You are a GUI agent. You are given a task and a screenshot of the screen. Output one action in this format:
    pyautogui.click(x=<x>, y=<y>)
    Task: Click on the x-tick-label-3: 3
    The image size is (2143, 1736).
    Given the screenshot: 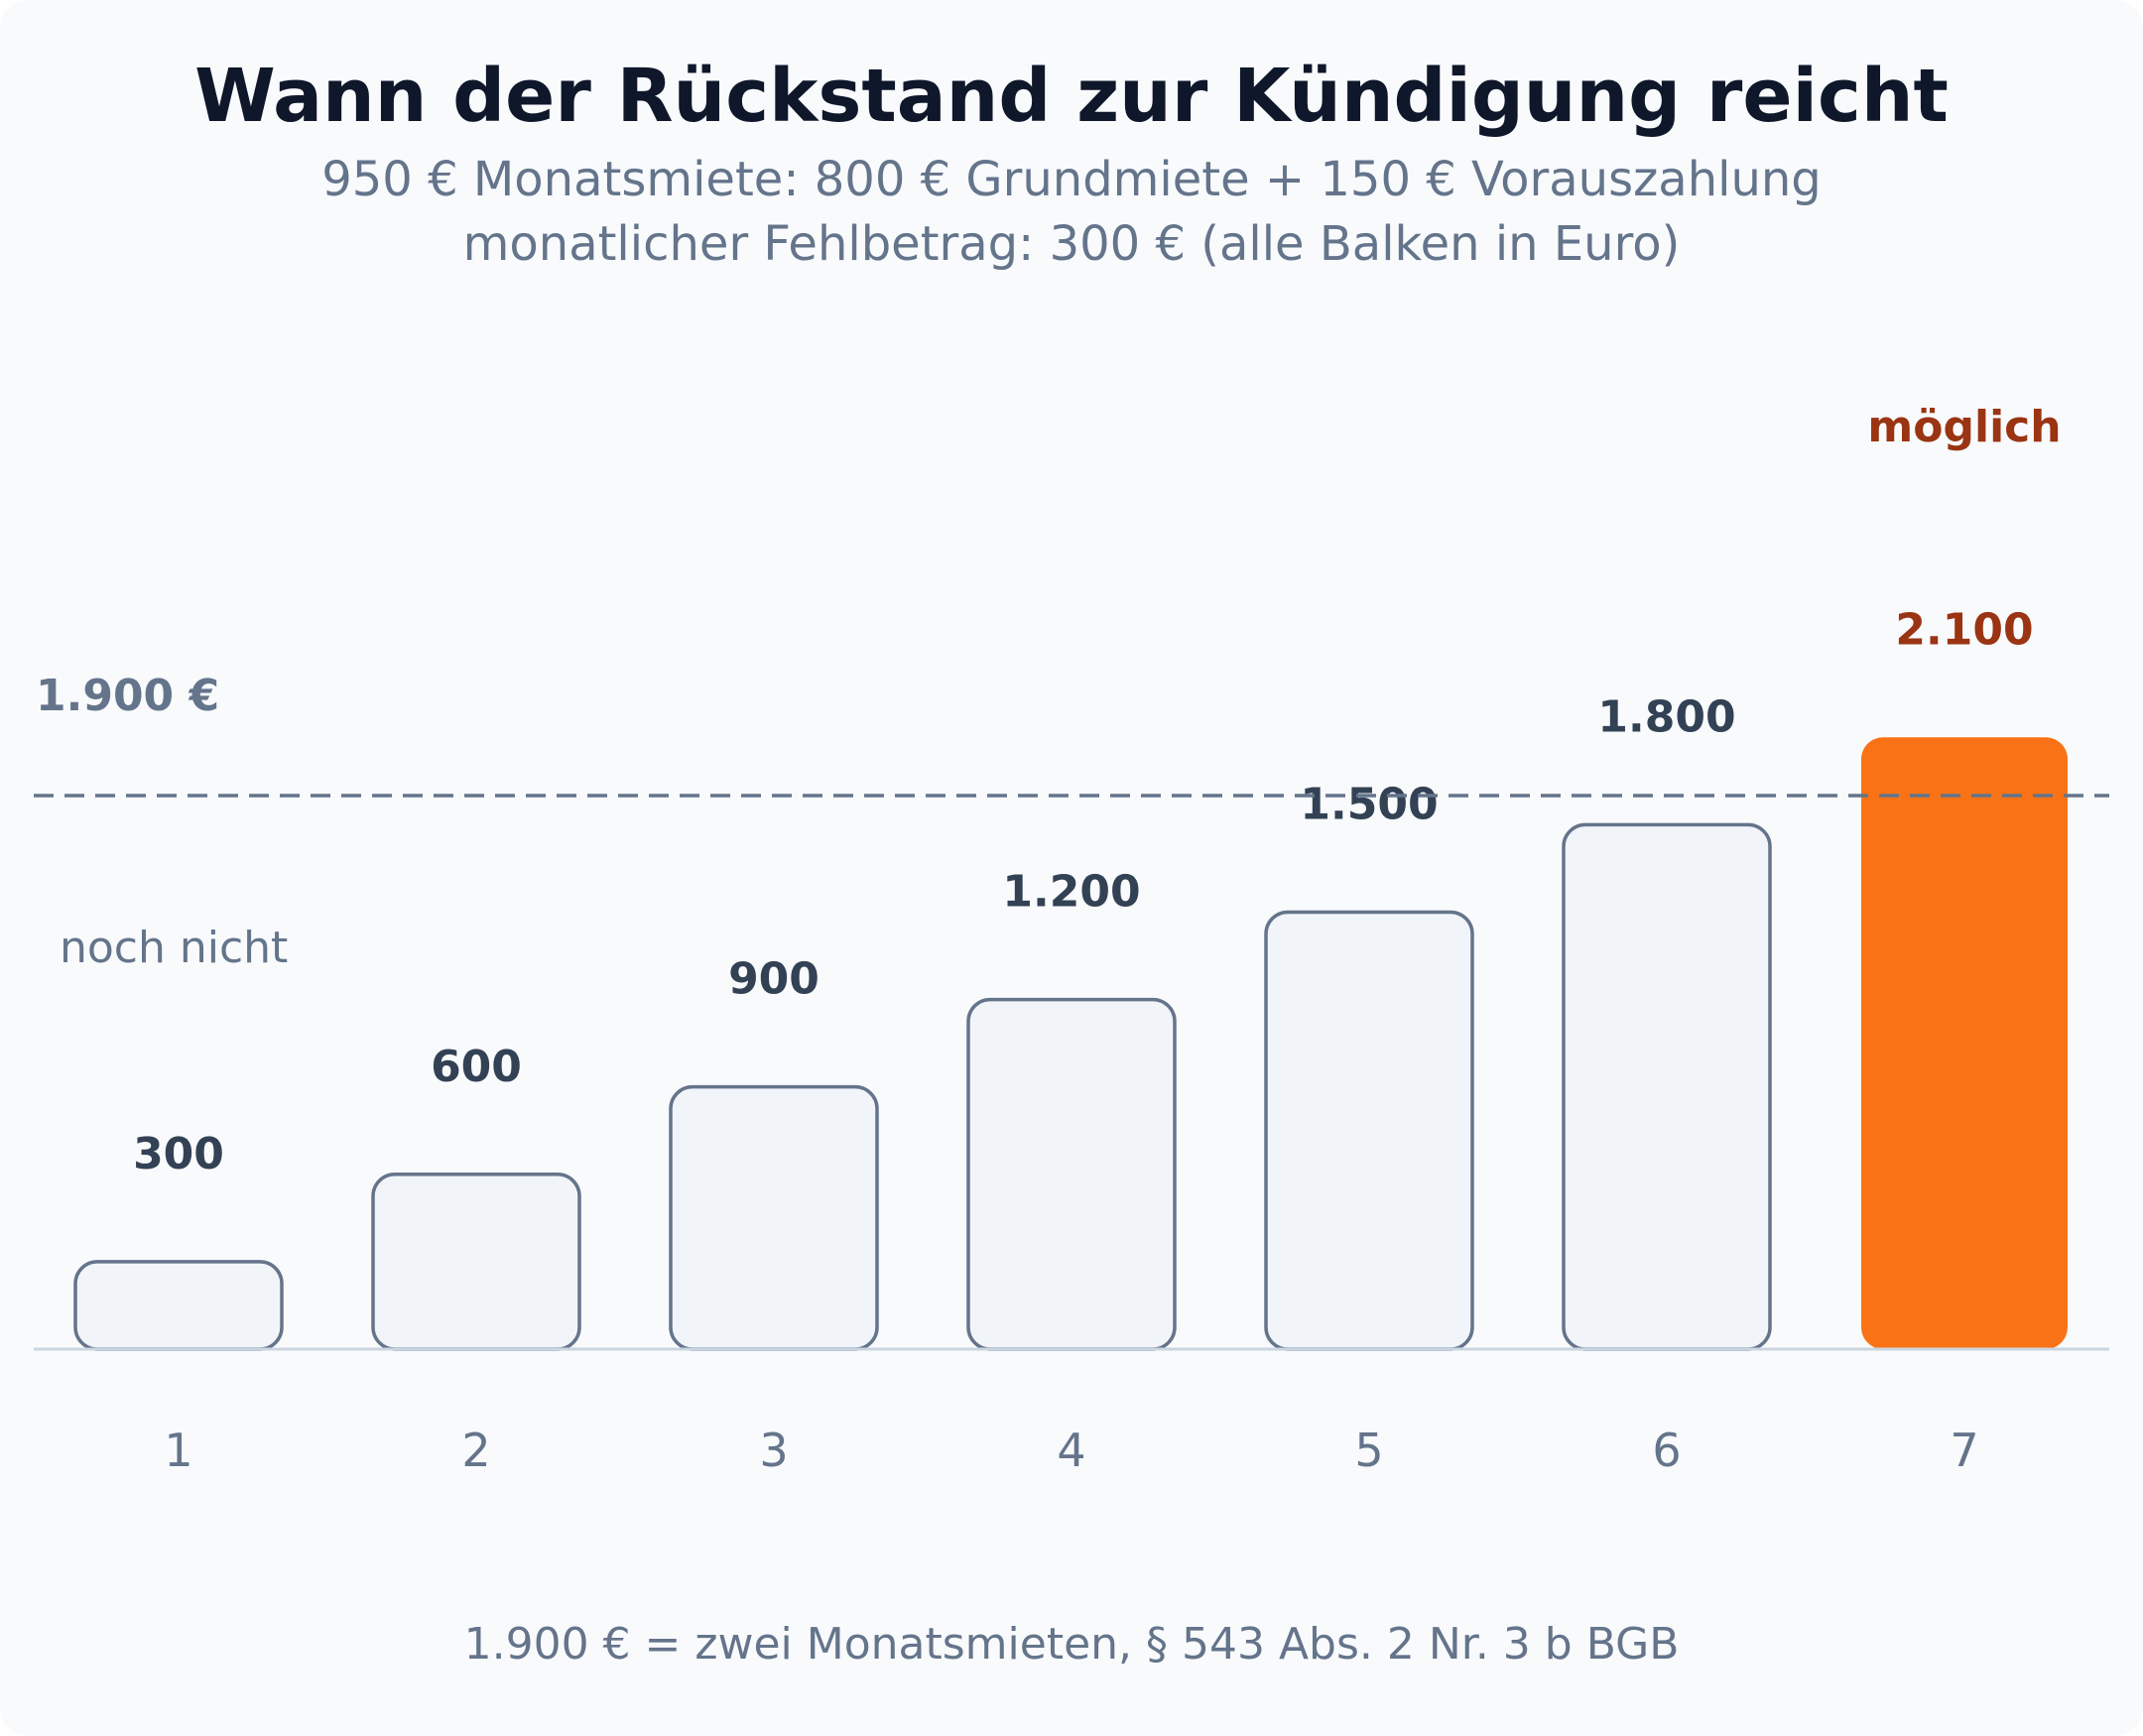 What is the action you would take?
    pyautogui.click(x=773, y=1450)
    